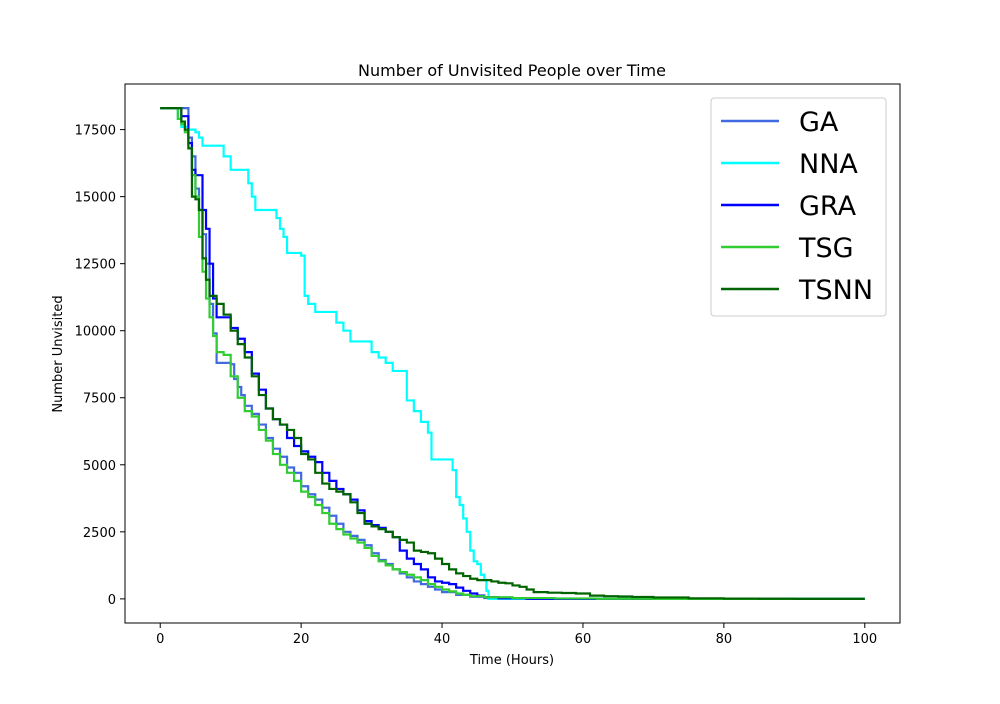  I want to click on y-tick-label: 2500, so click(99, 533).